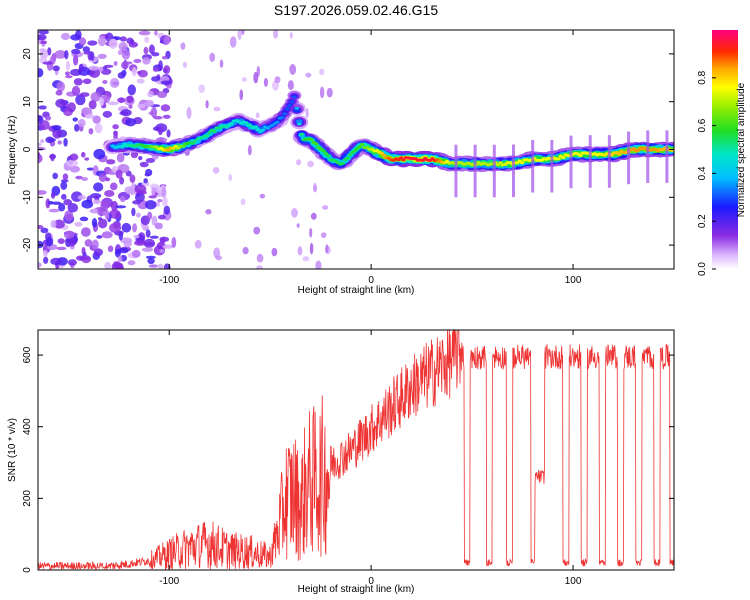 The height and width of the screenshot is (600, 750). I want to click on snr-y-tick-label: 200, so click(27, 498).